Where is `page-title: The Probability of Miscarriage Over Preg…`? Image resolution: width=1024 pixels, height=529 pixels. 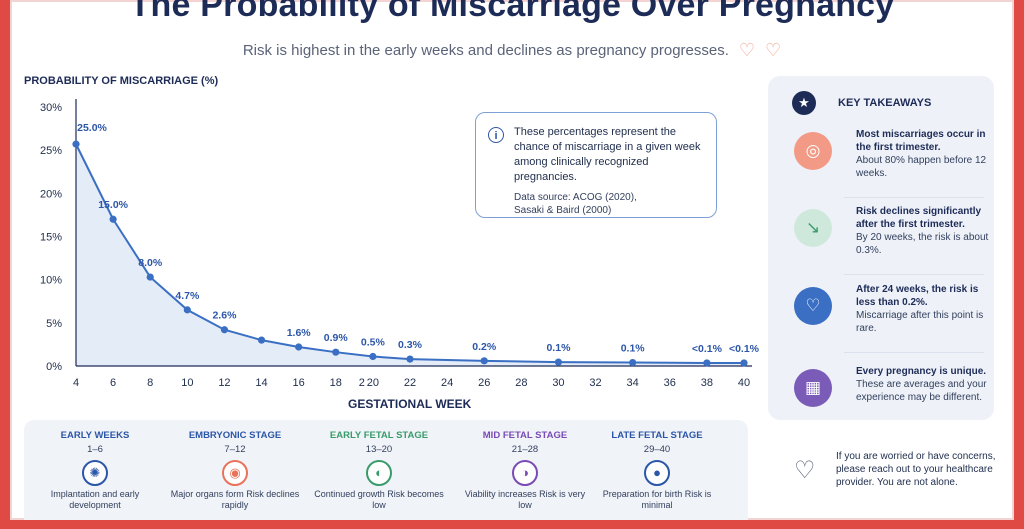
page-title: The Probability of Miscarriage Over Preg… is located at coordinates (512, 12).